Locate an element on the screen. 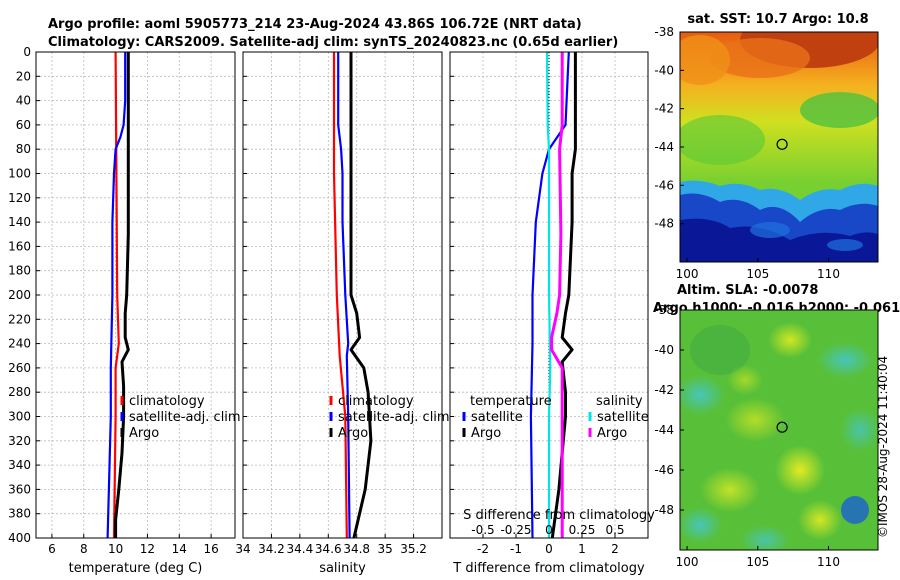 This screenshot has height=580, width=900. legend-sal-argo-label: Argo is located at coordinates (612, 433).